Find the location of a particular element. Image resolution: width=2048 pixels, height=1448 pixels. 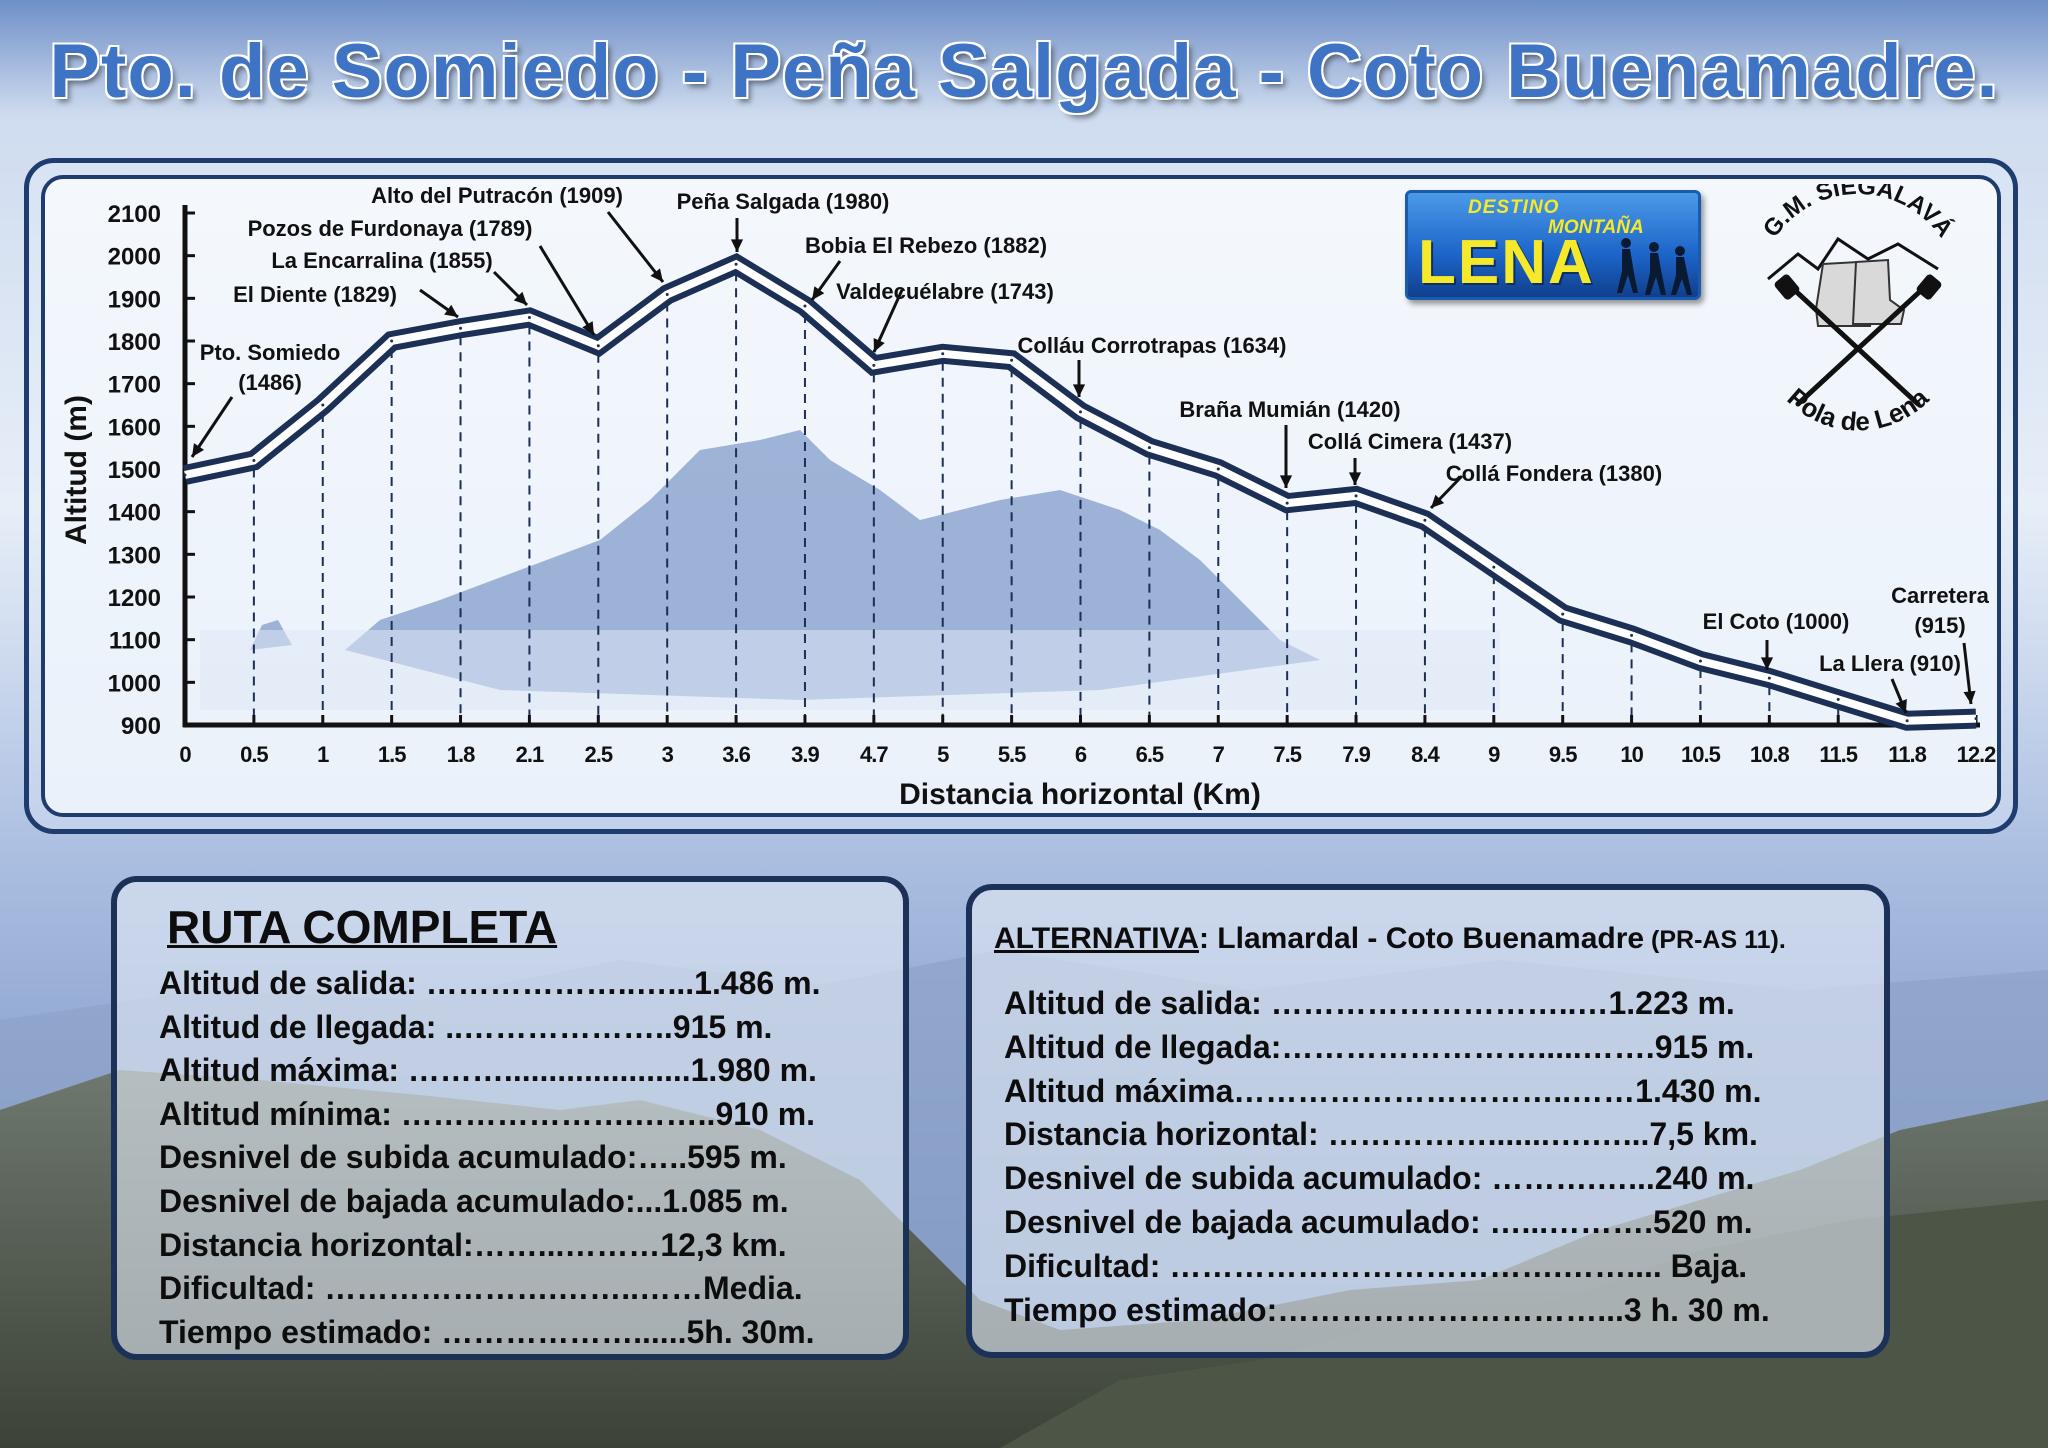

x-tick-label: 10 is located at coordinates (1631, 754).